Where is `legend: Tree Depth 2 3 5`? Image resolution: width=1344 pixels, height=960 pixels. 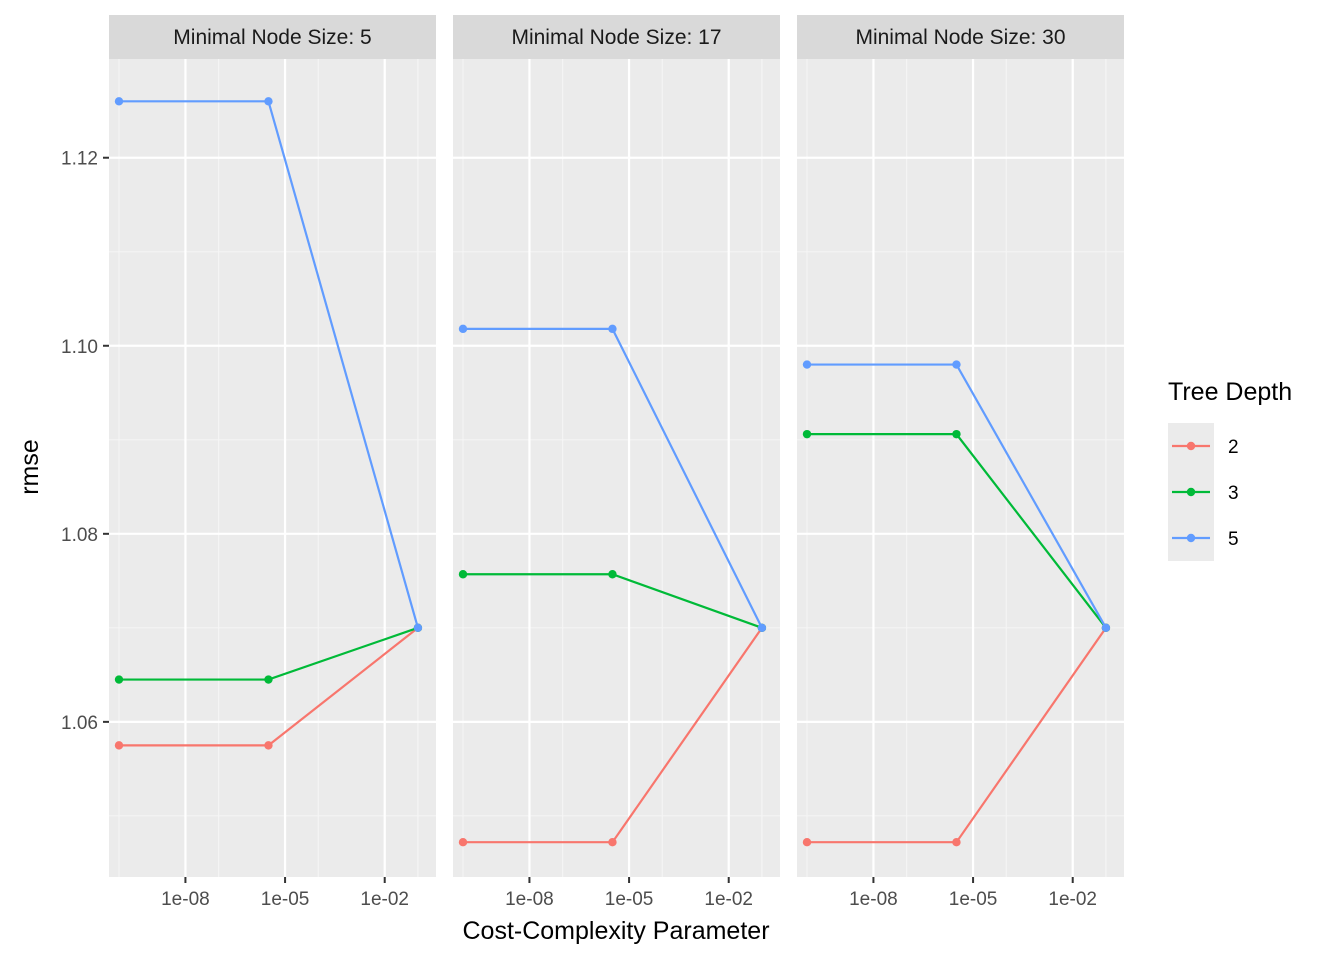
legend: Tree Depth 2 3 5 is located at coordinates (1230, 469).